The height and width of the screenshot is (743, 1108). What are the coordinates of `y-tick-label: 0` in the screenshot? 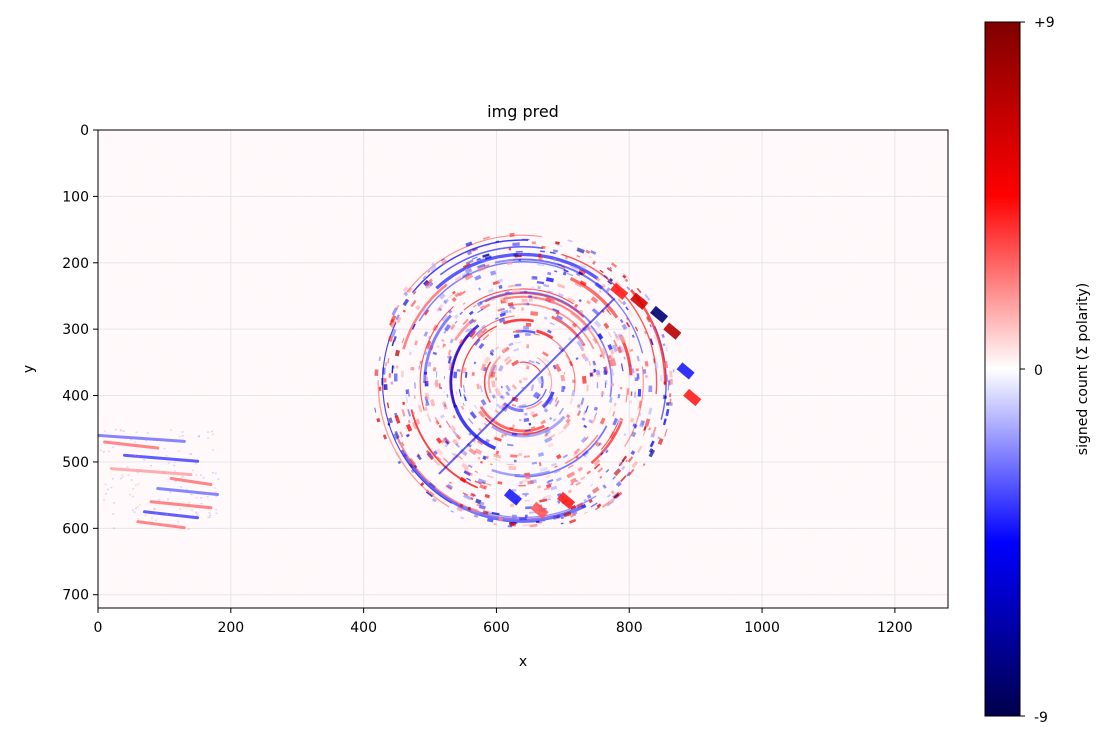 It's located at (84, 131).